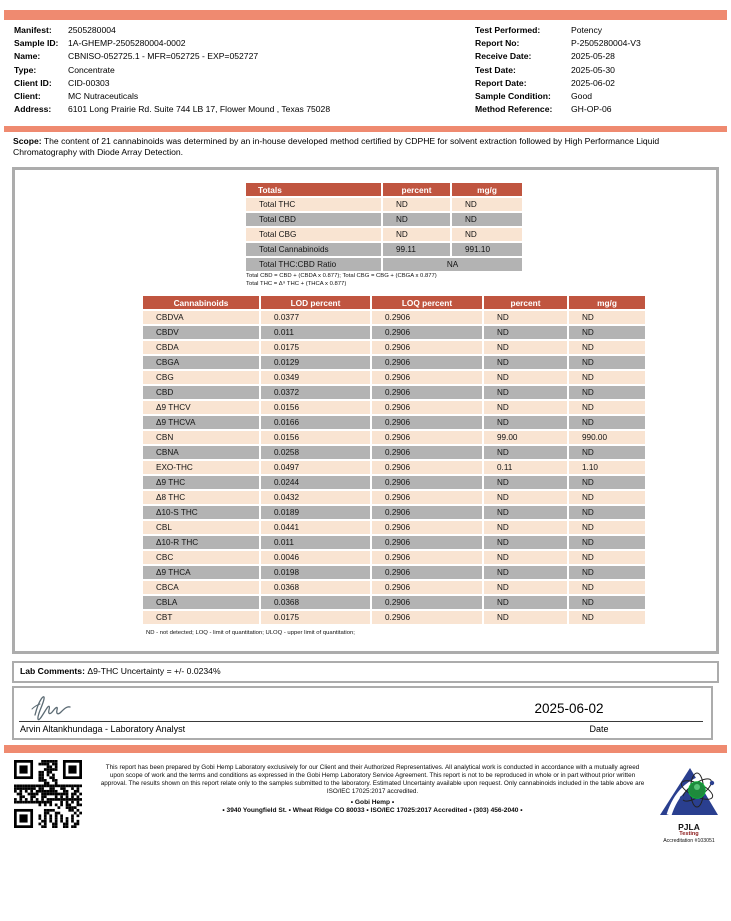 Image resolution: width=731 pixels, height=921 pixels. I want to click on totals-row-percent: ND, so click(416, 219).